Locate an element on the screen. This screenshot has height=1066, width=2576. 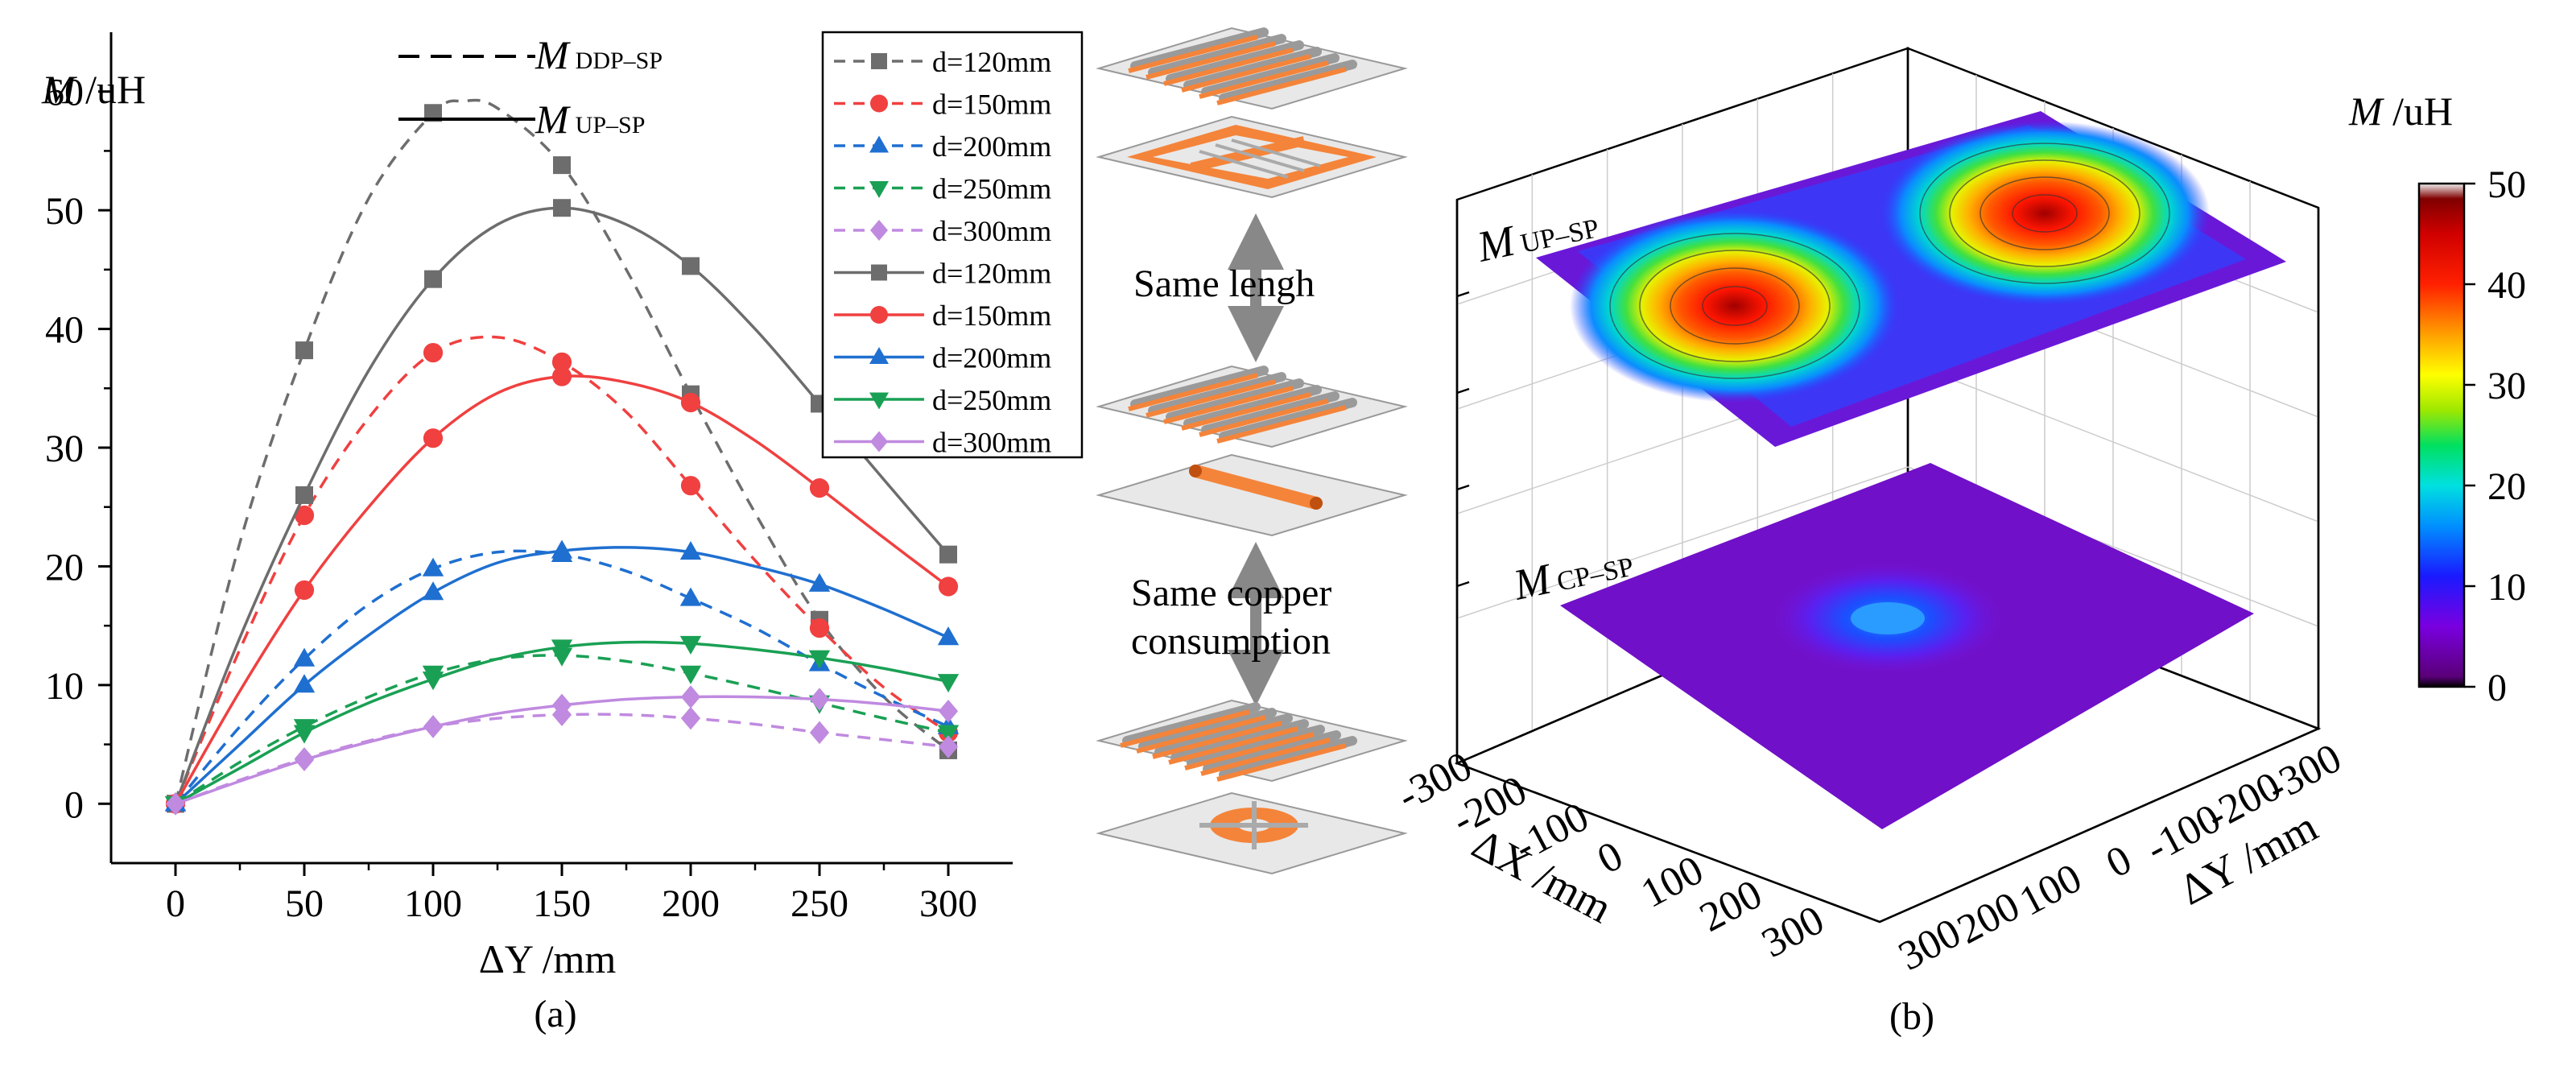
surface-up-sp is located at coordinates (1911, 279).